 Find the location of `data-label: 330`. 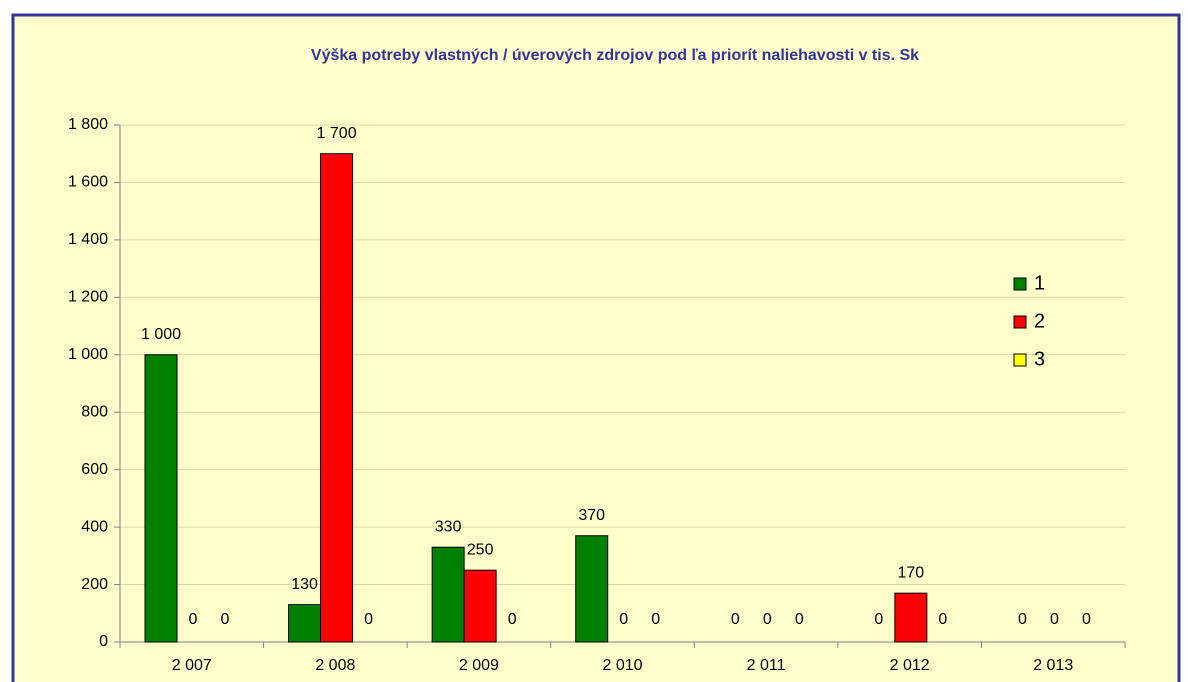

data-label: 330 is located at coordinates (448, 526).